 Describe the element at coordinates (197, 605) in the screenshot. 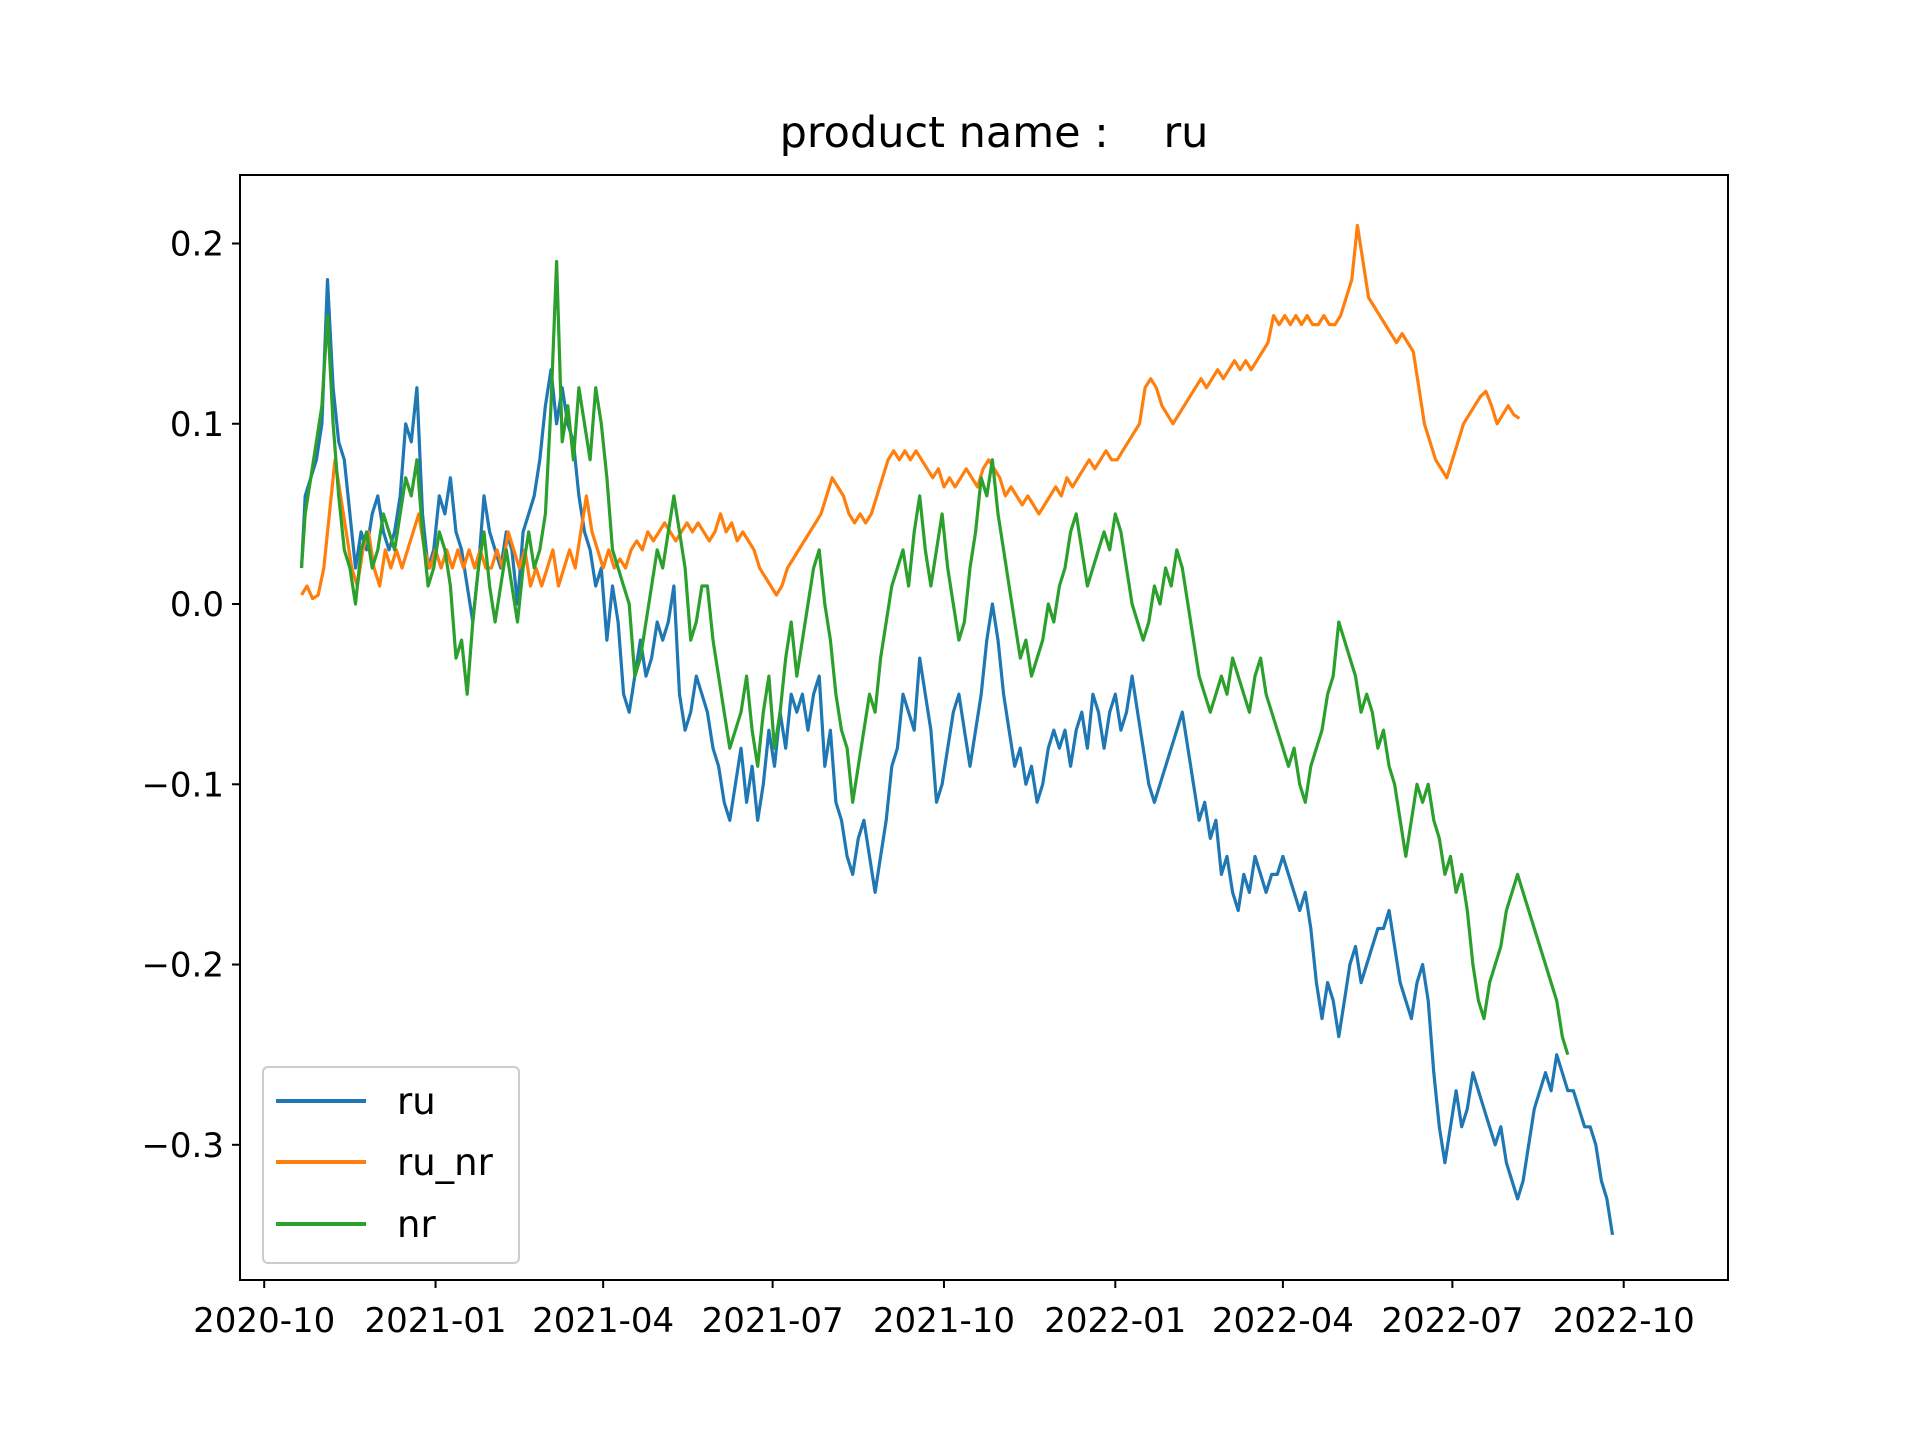

I see `y-tick-label: 0.0` at that location.